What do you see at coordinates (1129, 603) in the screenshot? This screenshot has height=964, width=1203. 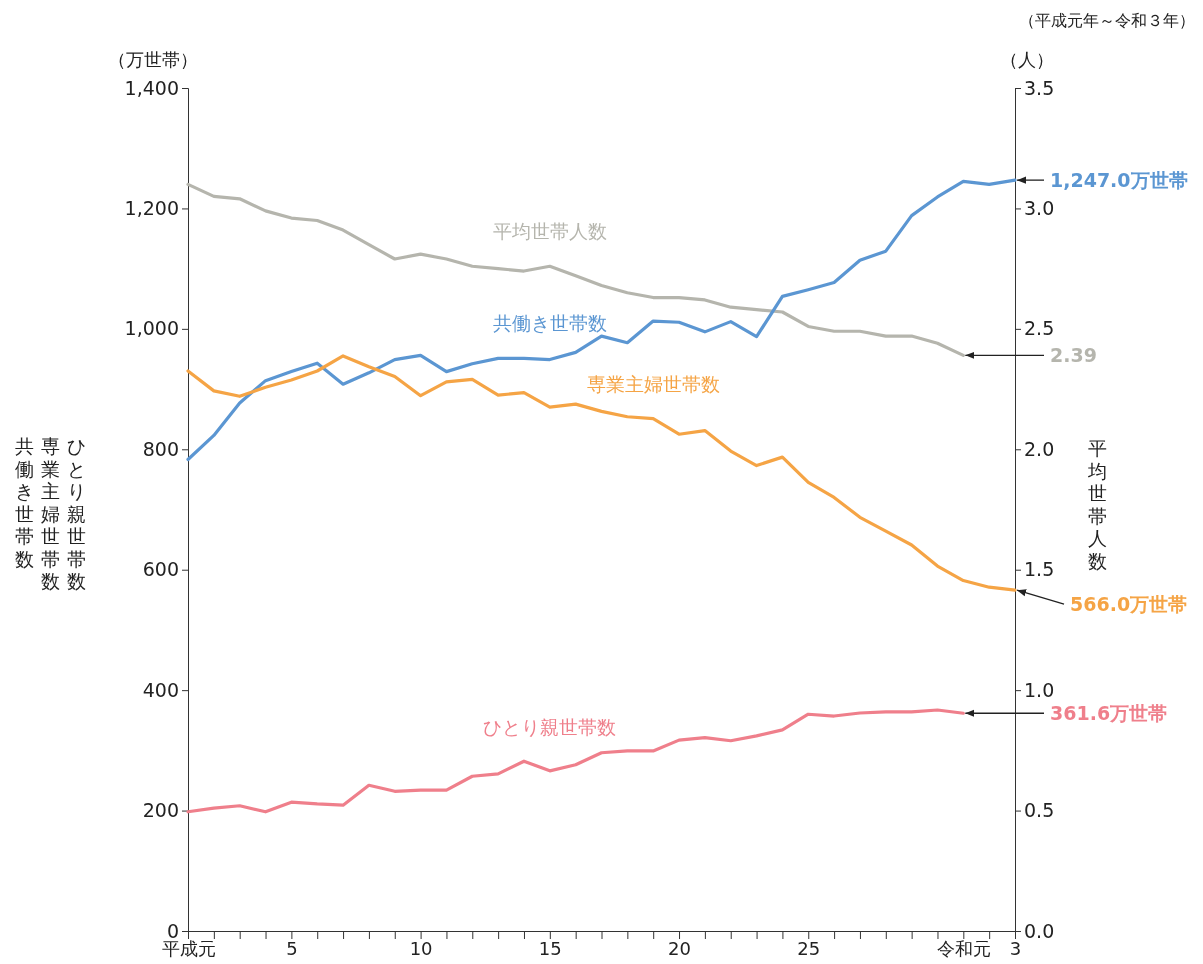 I see `data-label: 566.0万世帯` at bounding box center [1129, 603].